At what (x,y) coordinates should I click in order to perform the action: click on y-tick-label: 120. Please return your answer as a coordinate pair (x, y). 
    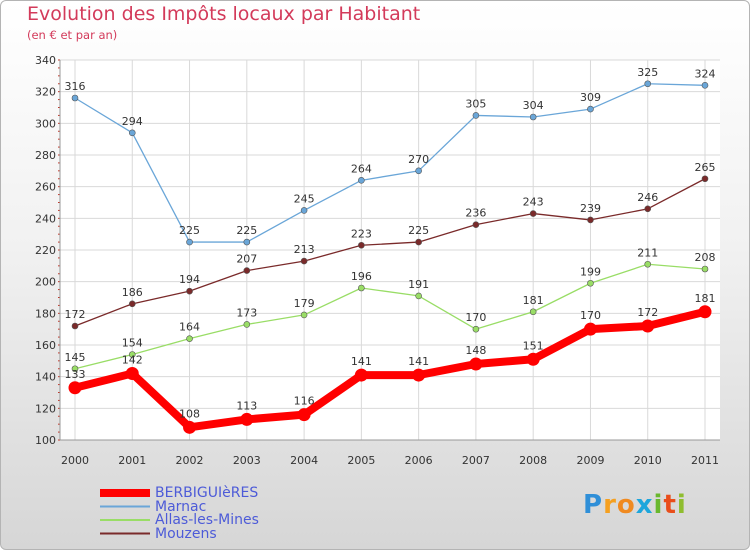
    Looking at the image, I should click on (45, 408).